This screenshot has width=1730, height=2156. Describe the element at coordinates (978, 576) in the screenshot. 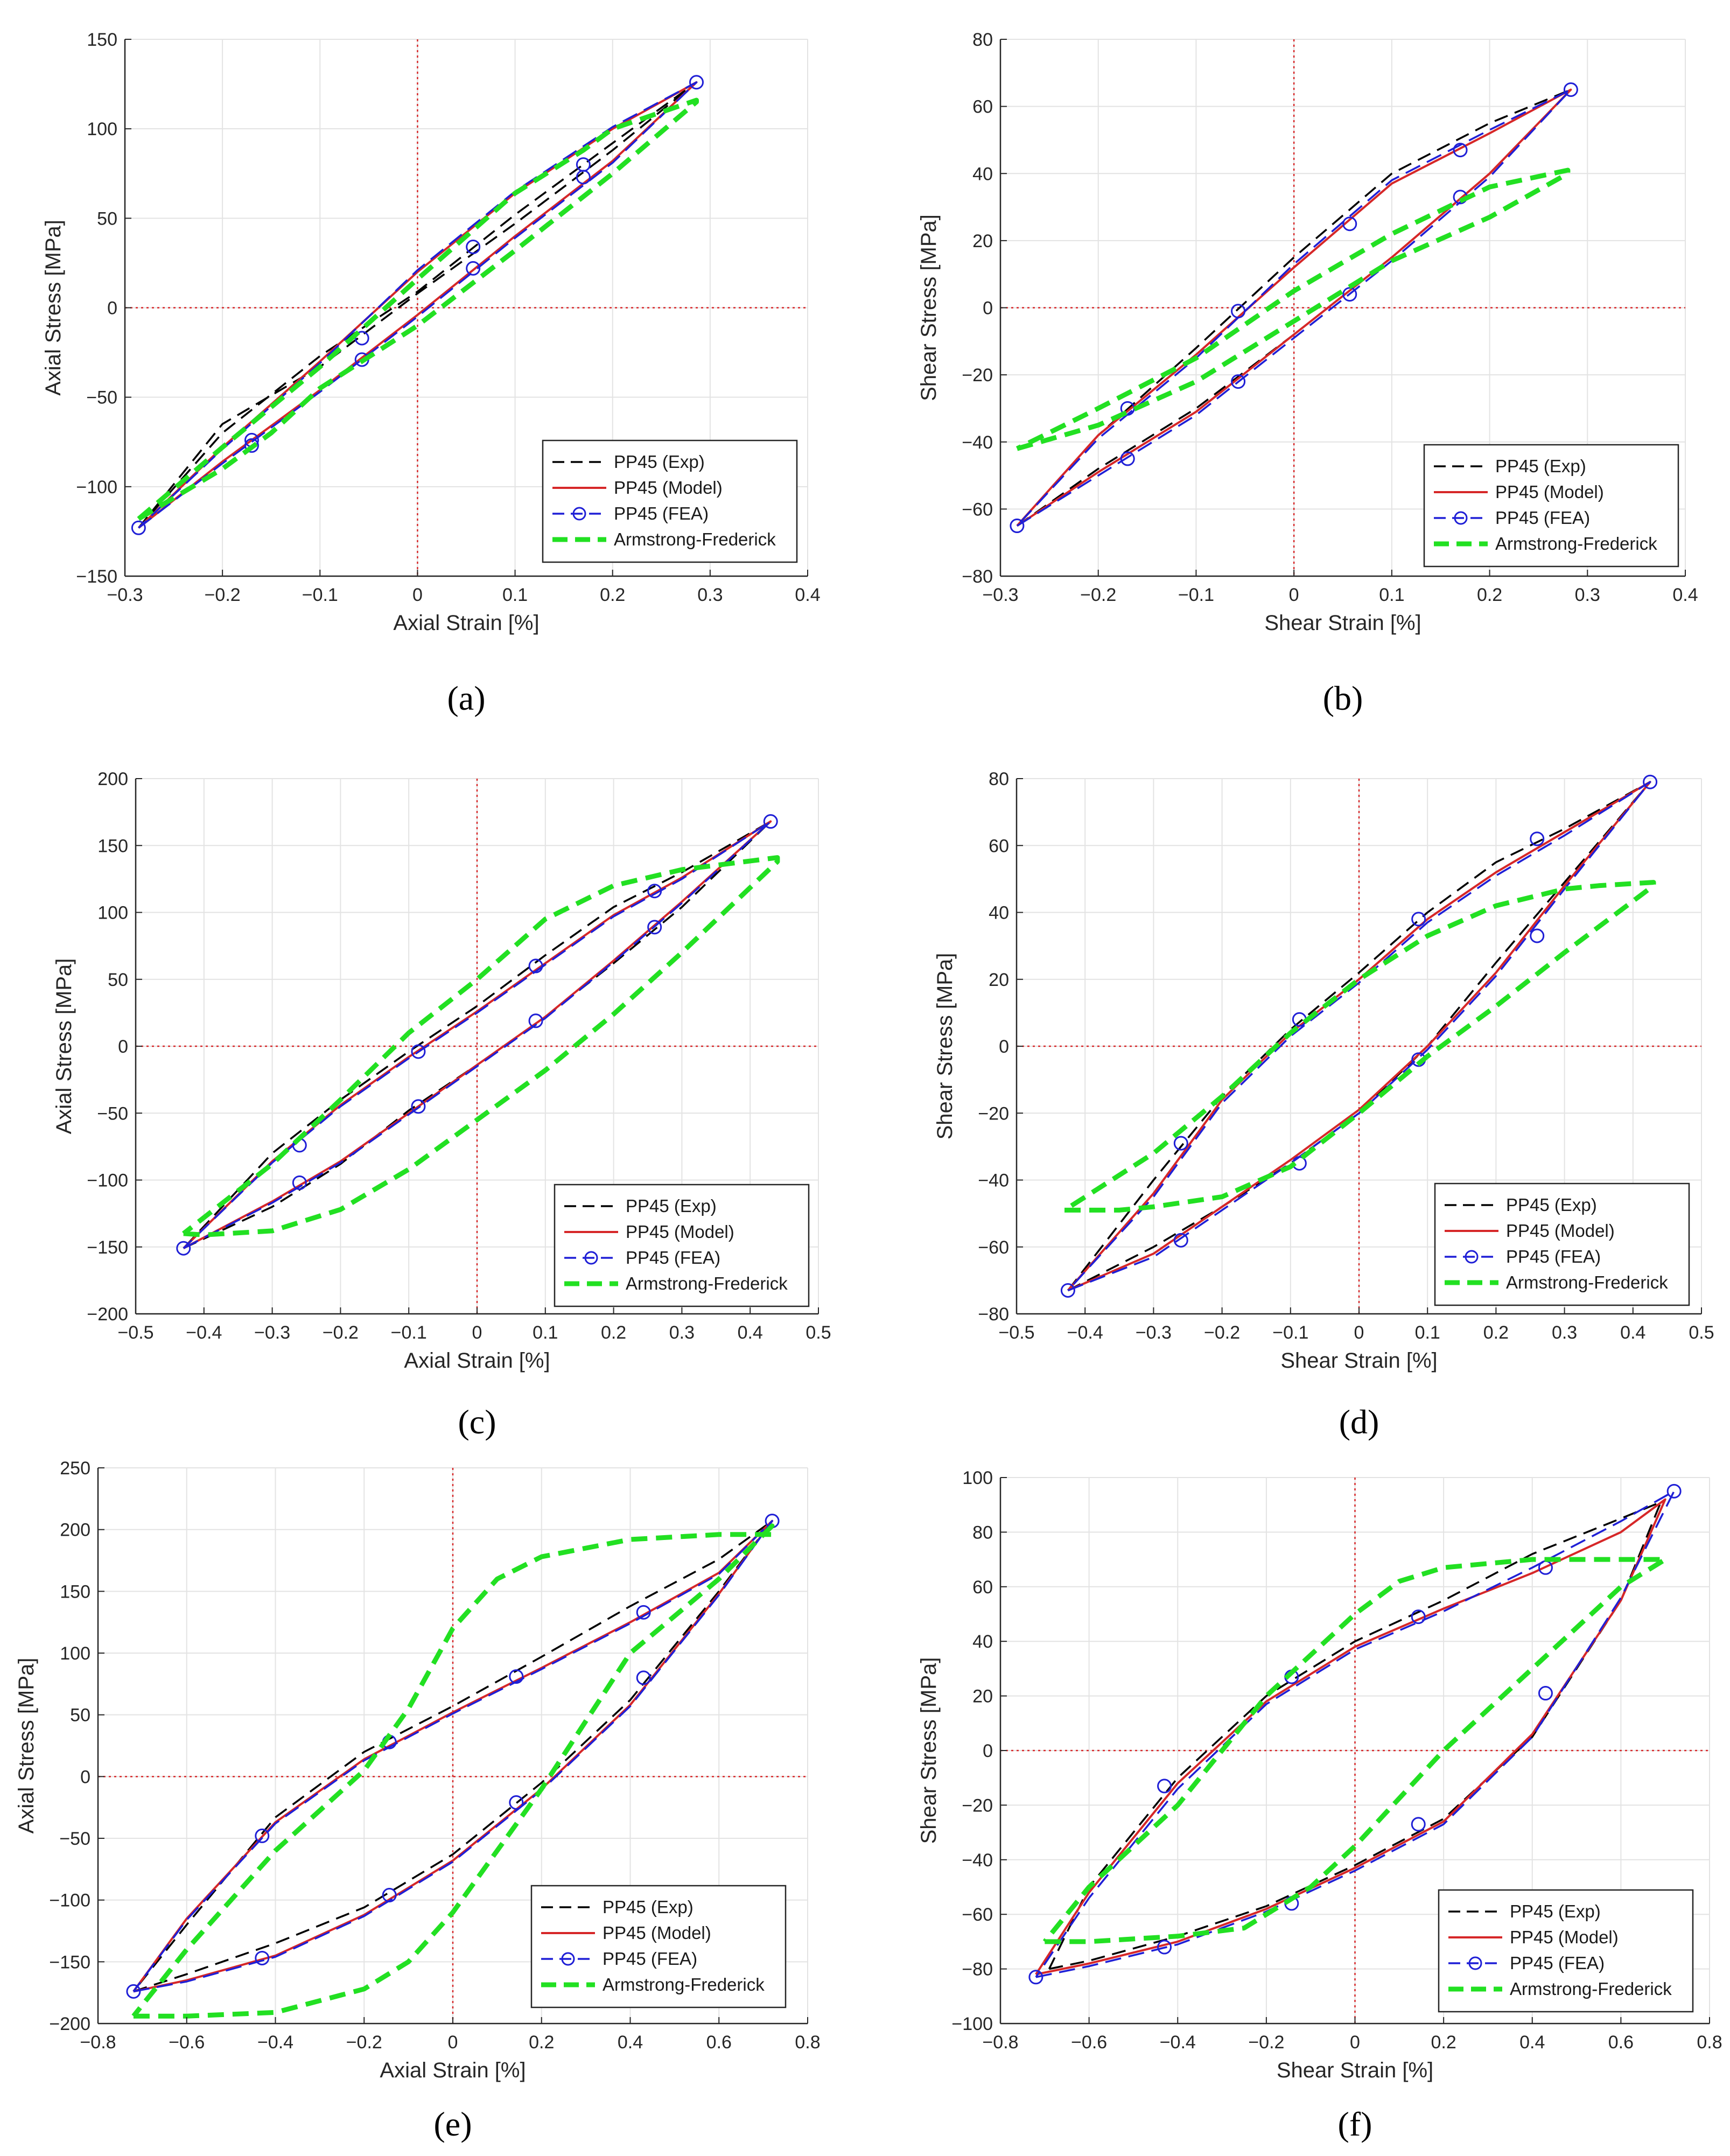

I see `y-tick-label: −80` at that location.